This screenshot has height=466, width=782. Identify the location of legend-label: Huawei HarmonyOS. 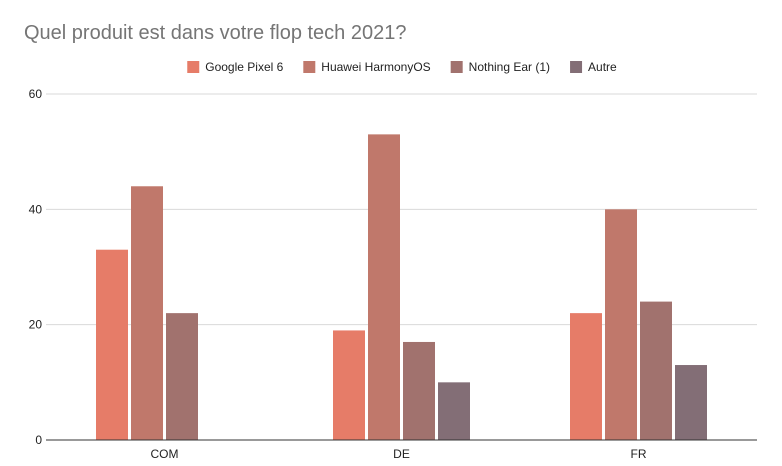
(375, 67).